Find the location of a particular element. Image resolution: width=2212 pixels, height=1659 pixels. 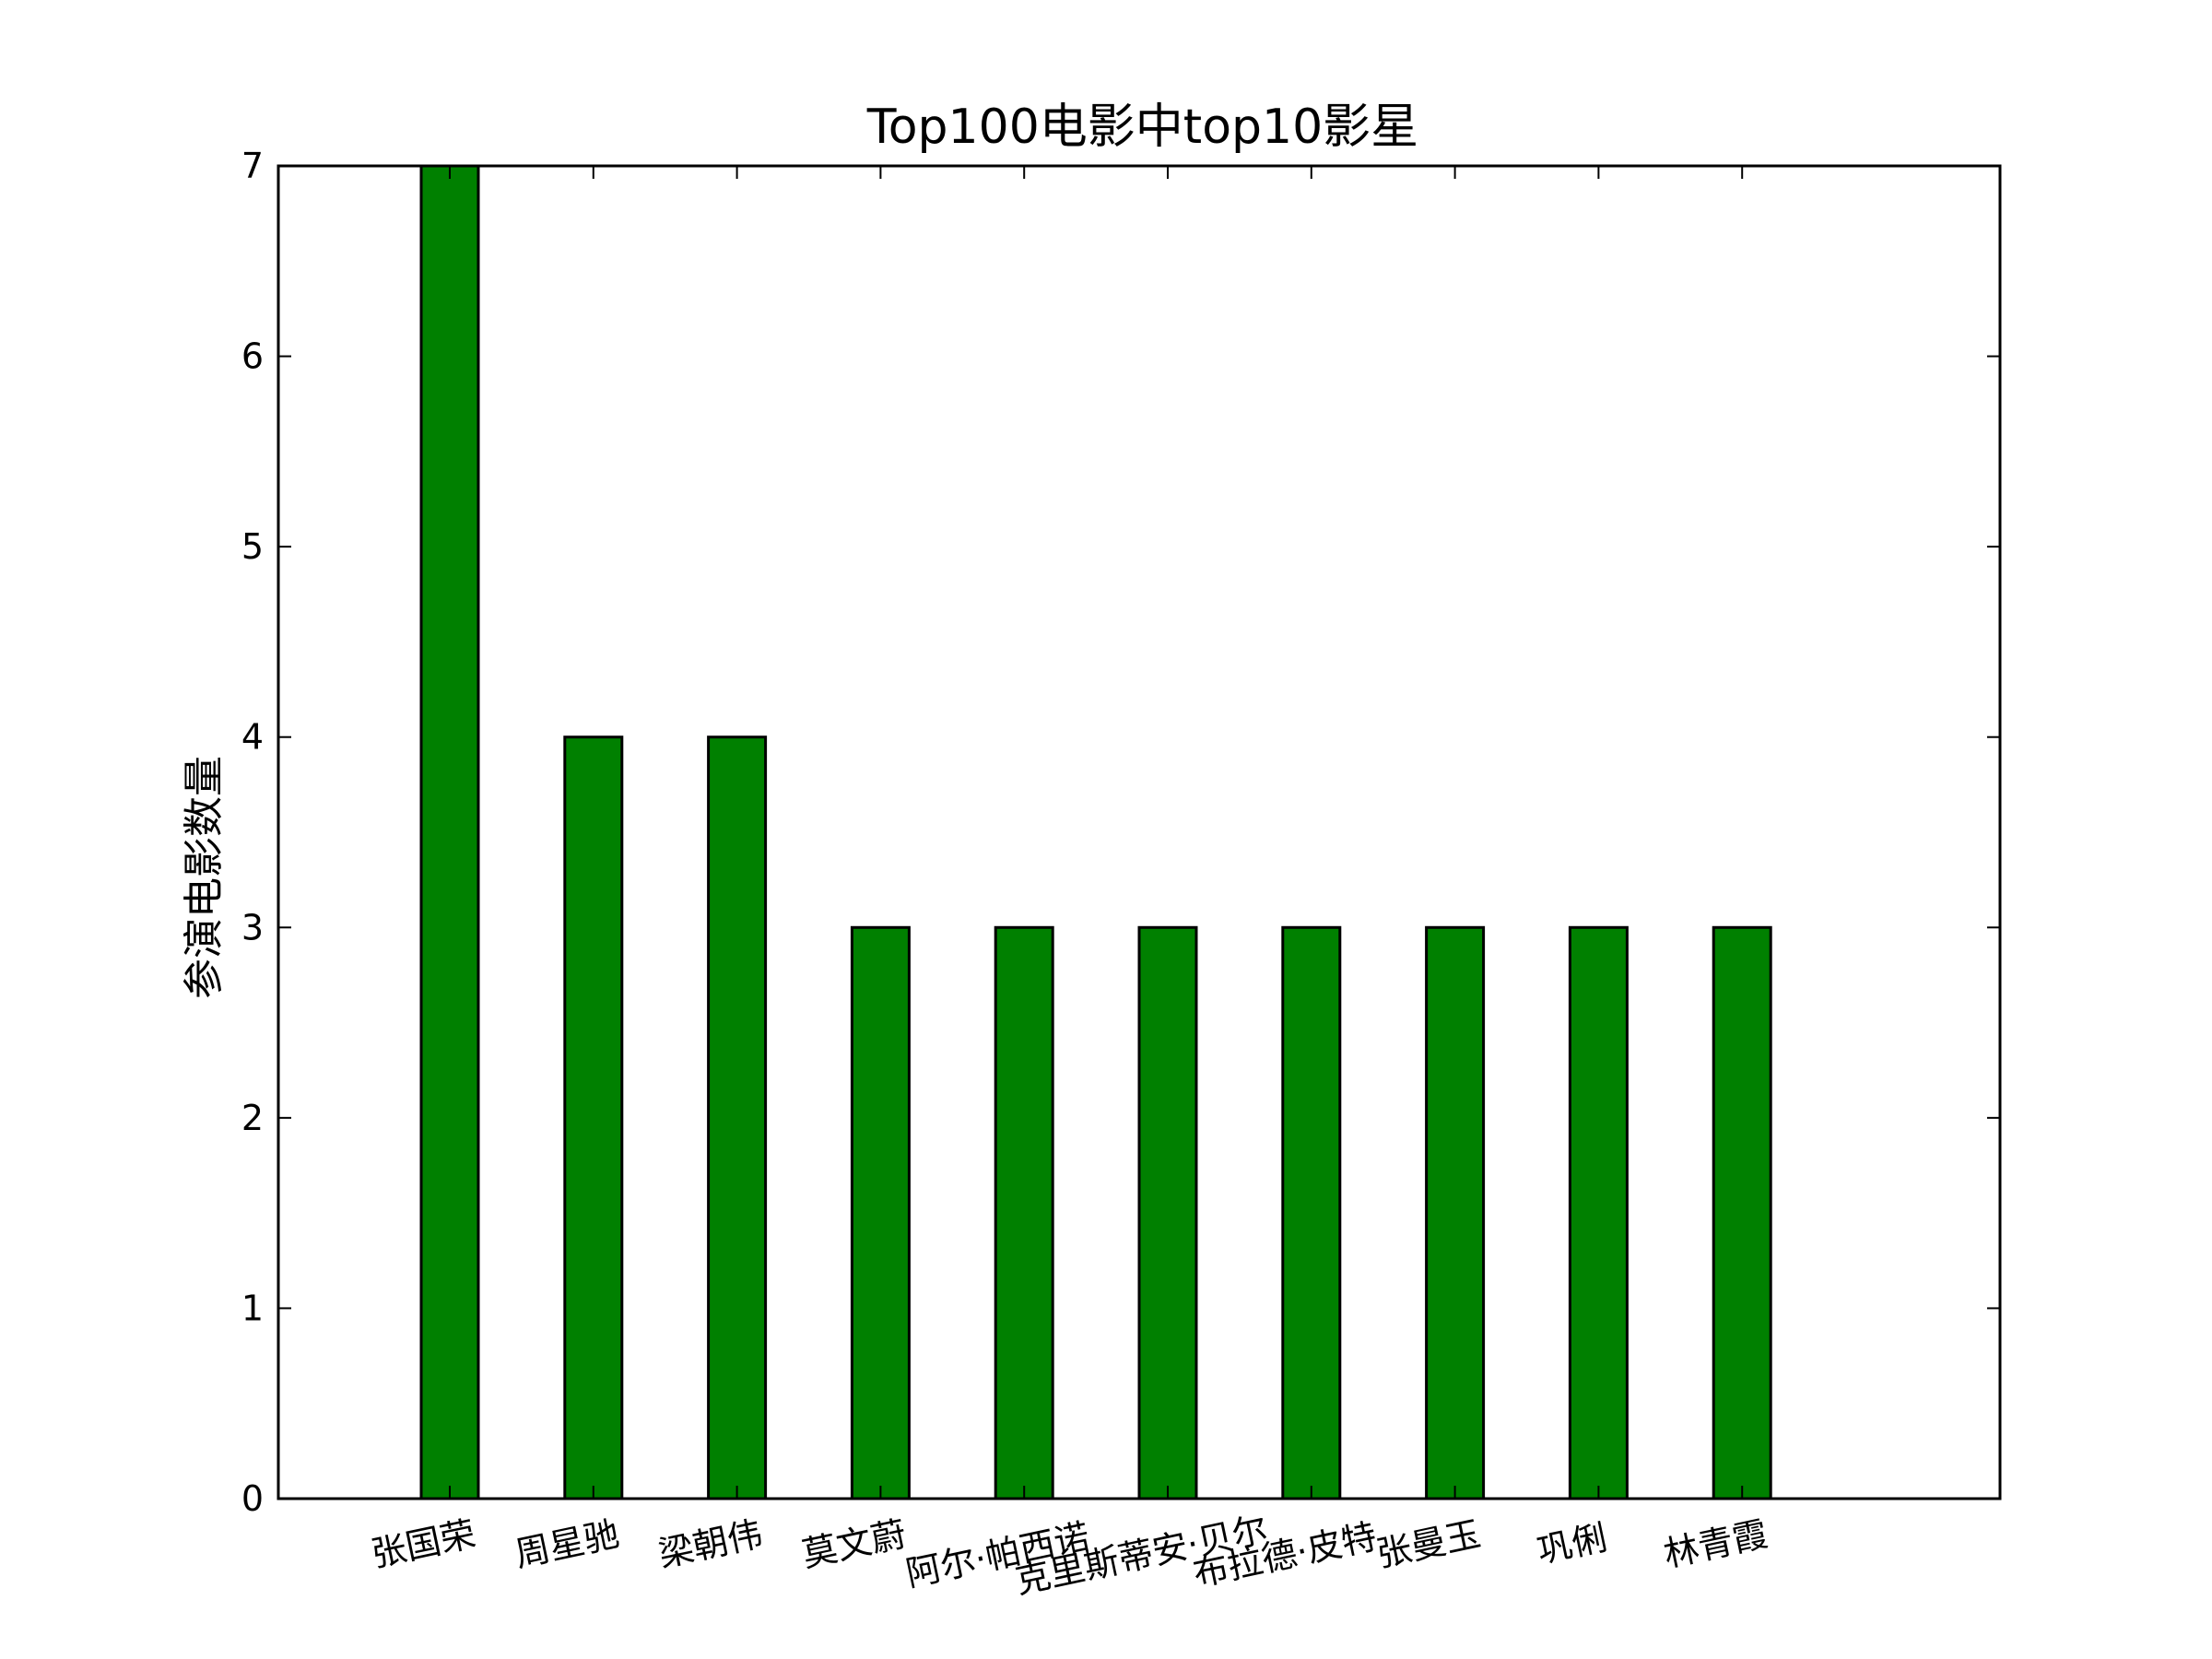

y-tick-label-4: 4 is located at coordinates (252, 737).